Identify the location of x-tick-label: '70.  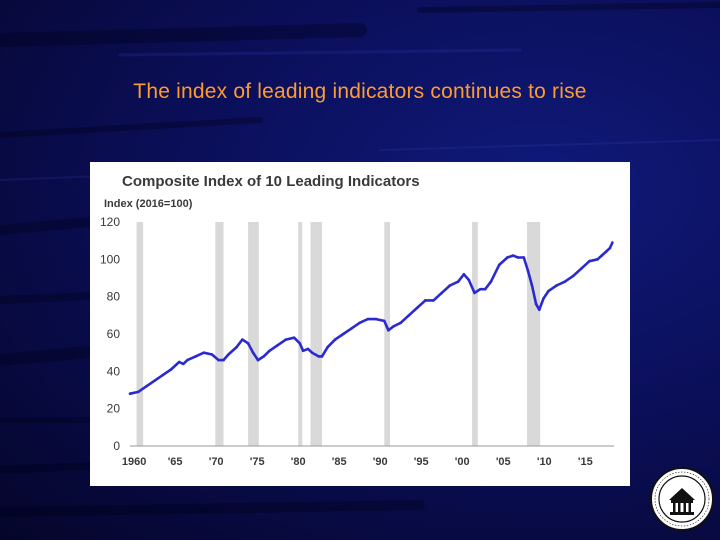
(216, 462).